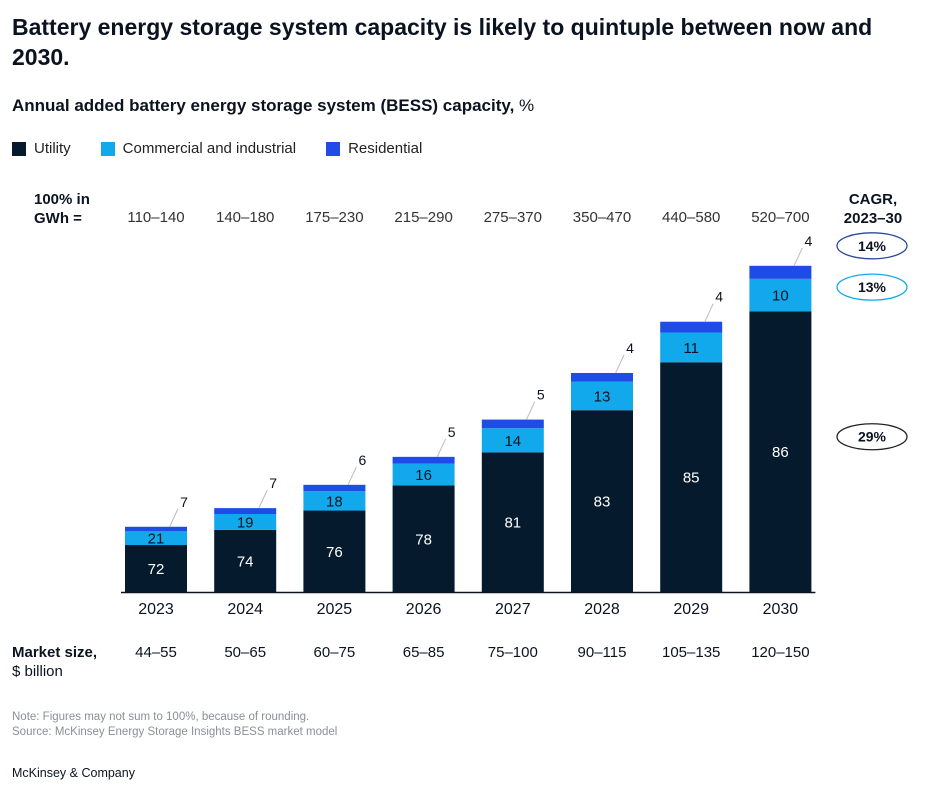 The height and width of the screenshot is (793, 945). What do you see at coordinates (691, 217) in the screenshot?
I see `gwh-range-2029: 440–580` at bounding box center [691, 217].